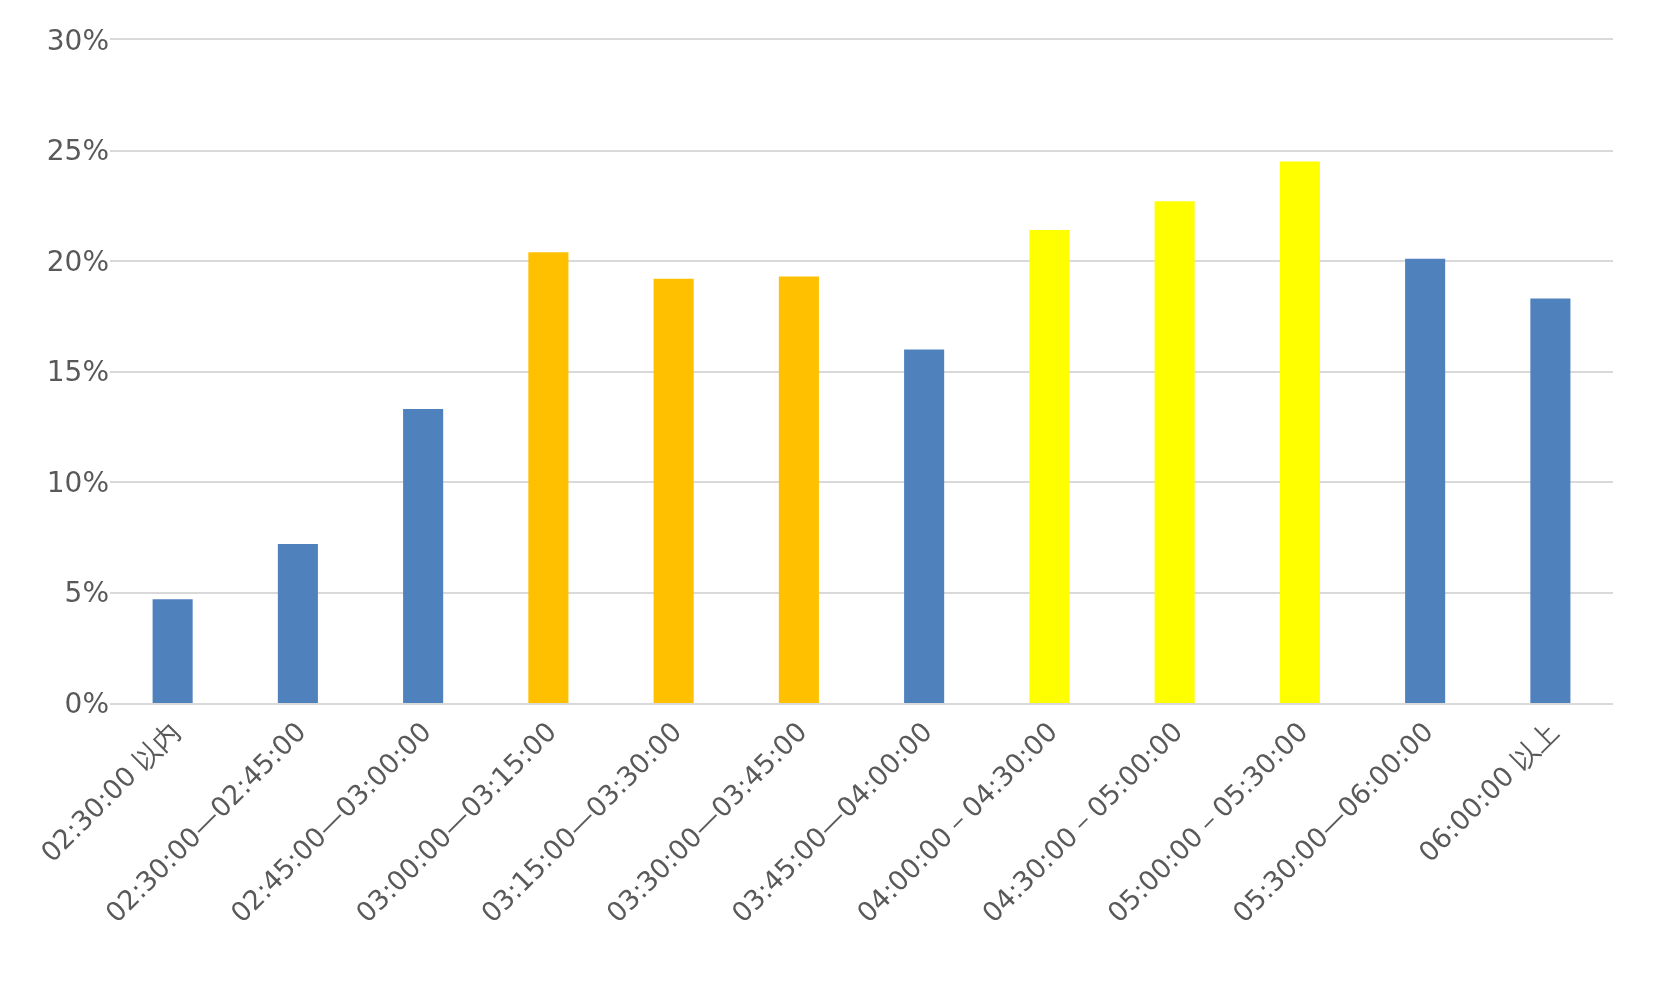  What do you see at coordinates (77, 151) in the screenshot?
I see `y-tick-label: 25%` at bounding box center [77, 151].